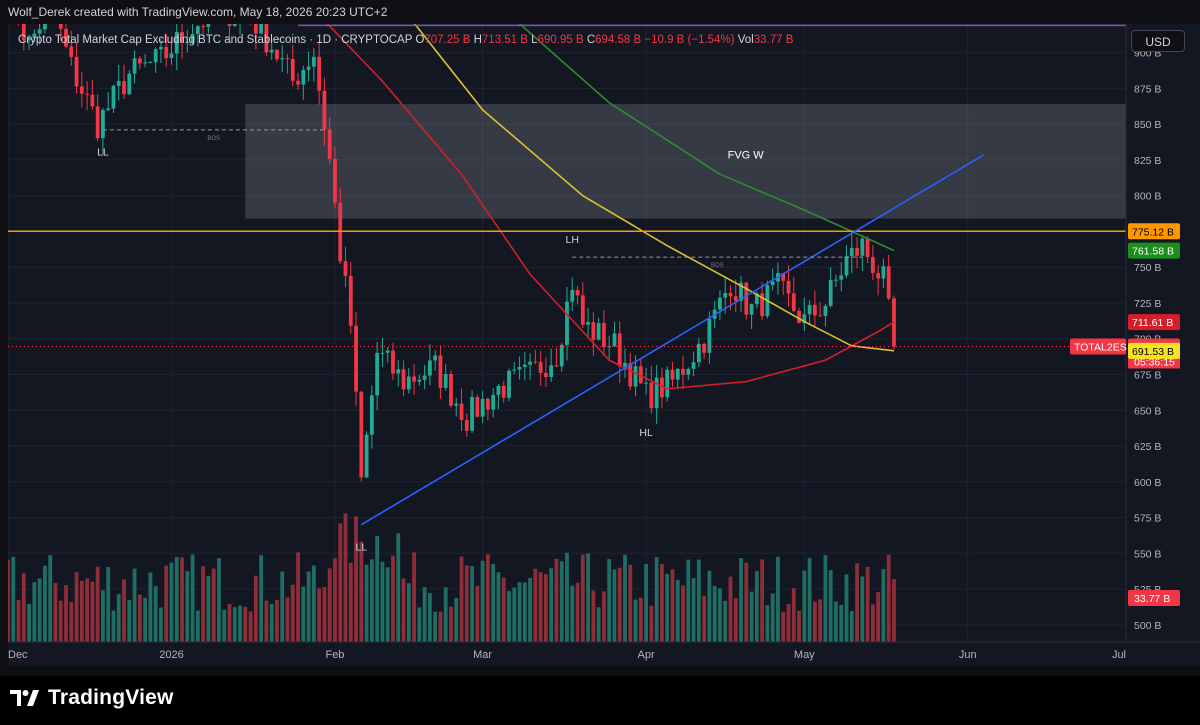  I want to click on price-tick-label: 675 B, so click(1147, 375).